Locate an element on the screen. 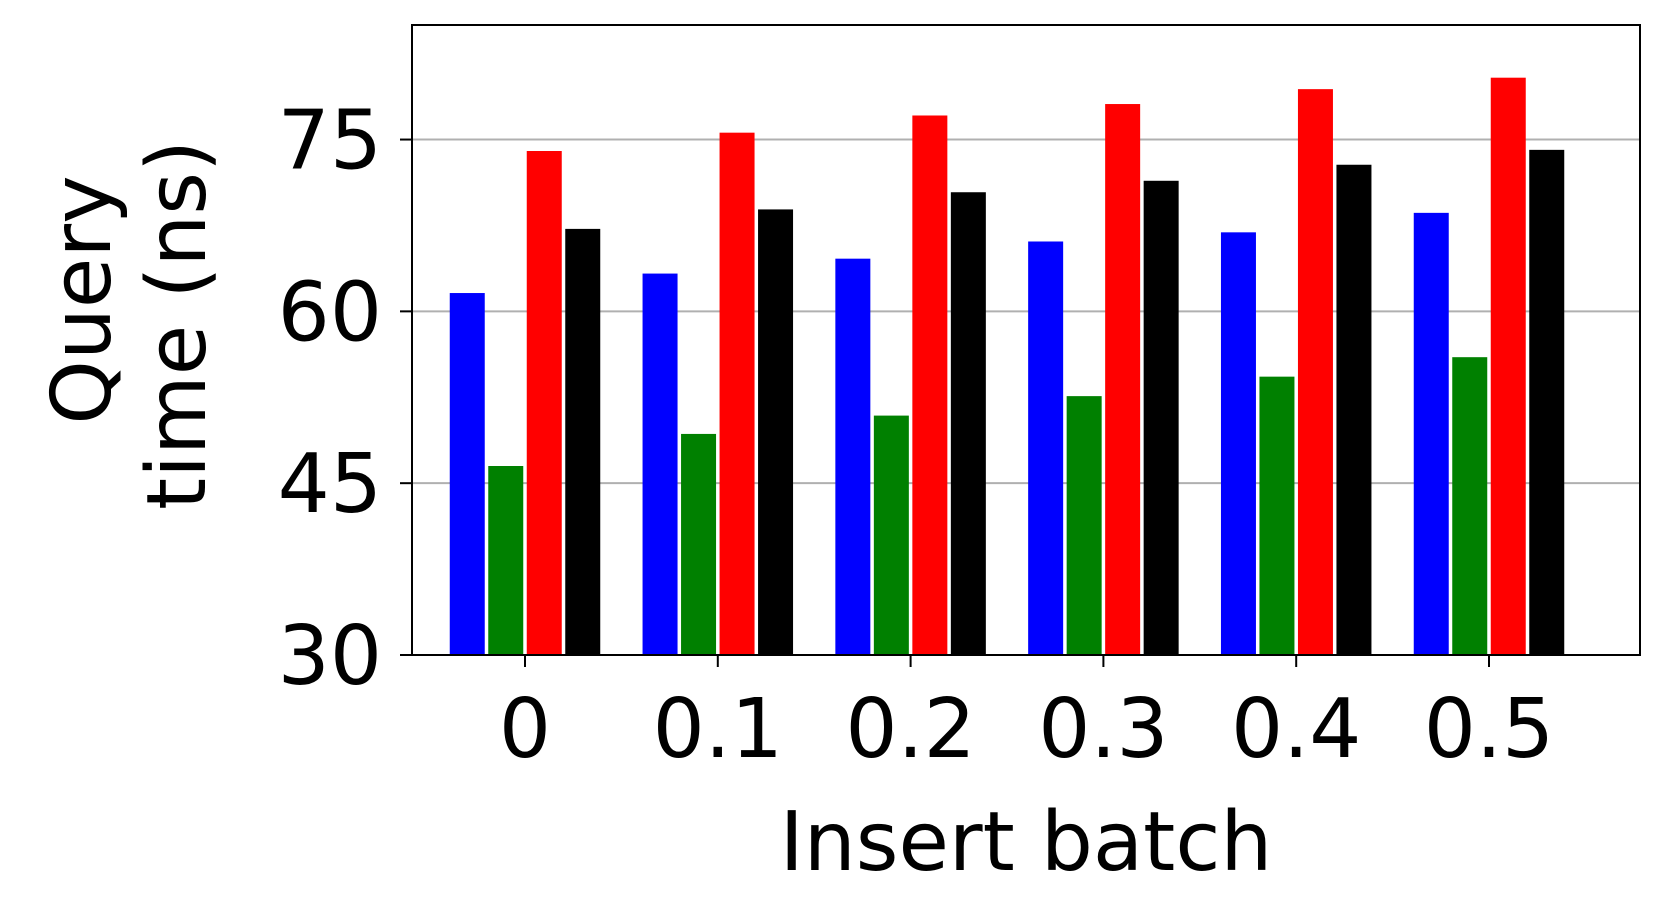 Image resolution: width=1660 pixels, height=922 pixels. y-axis-label: Query time (ns) is located at coordinates (130, 325).